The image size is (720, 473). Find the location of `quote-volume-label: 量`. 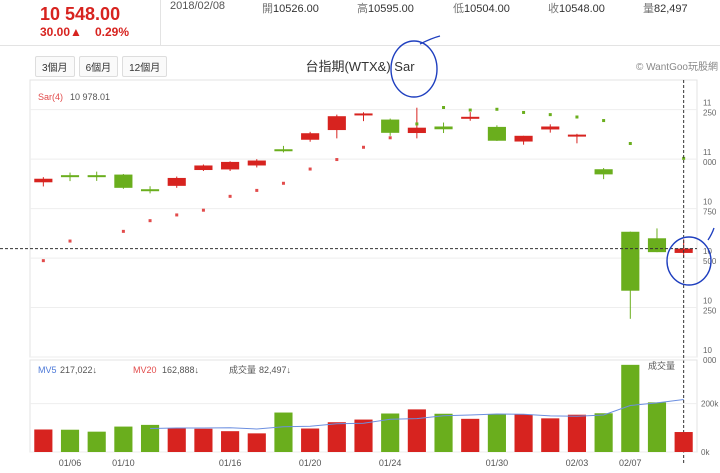

quote-volume-label: 量 is located at coordinates (648, 9).